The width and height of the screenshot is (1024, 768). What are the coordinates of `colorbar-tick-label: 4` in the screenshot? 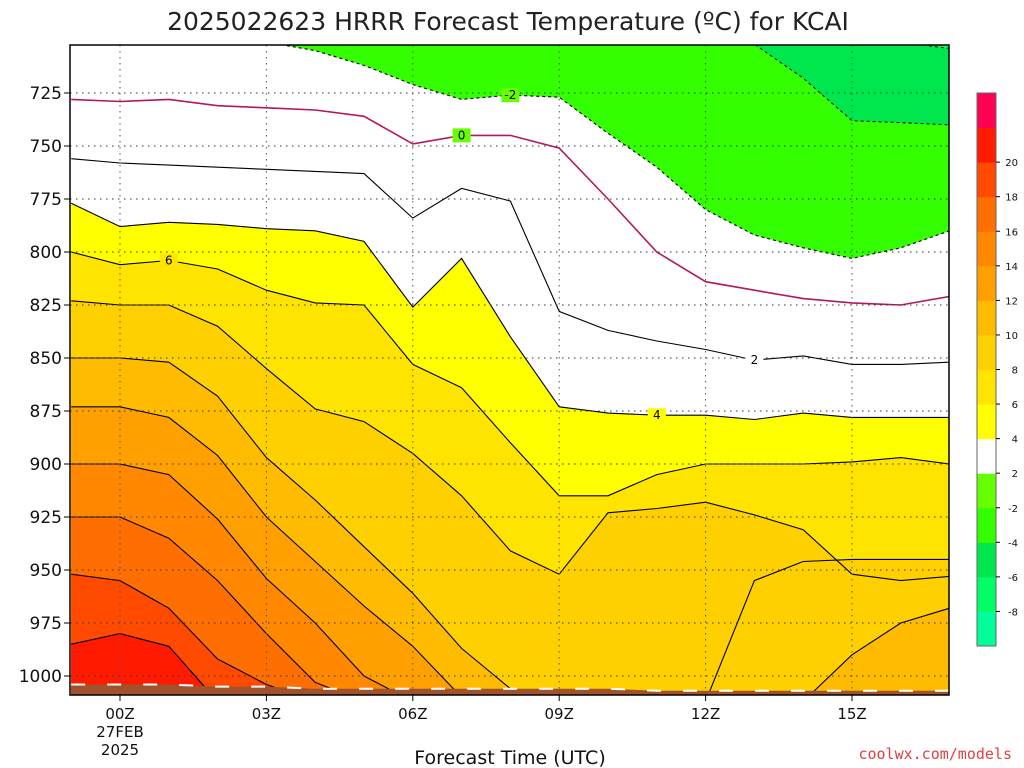 It's located at (1015, 440).